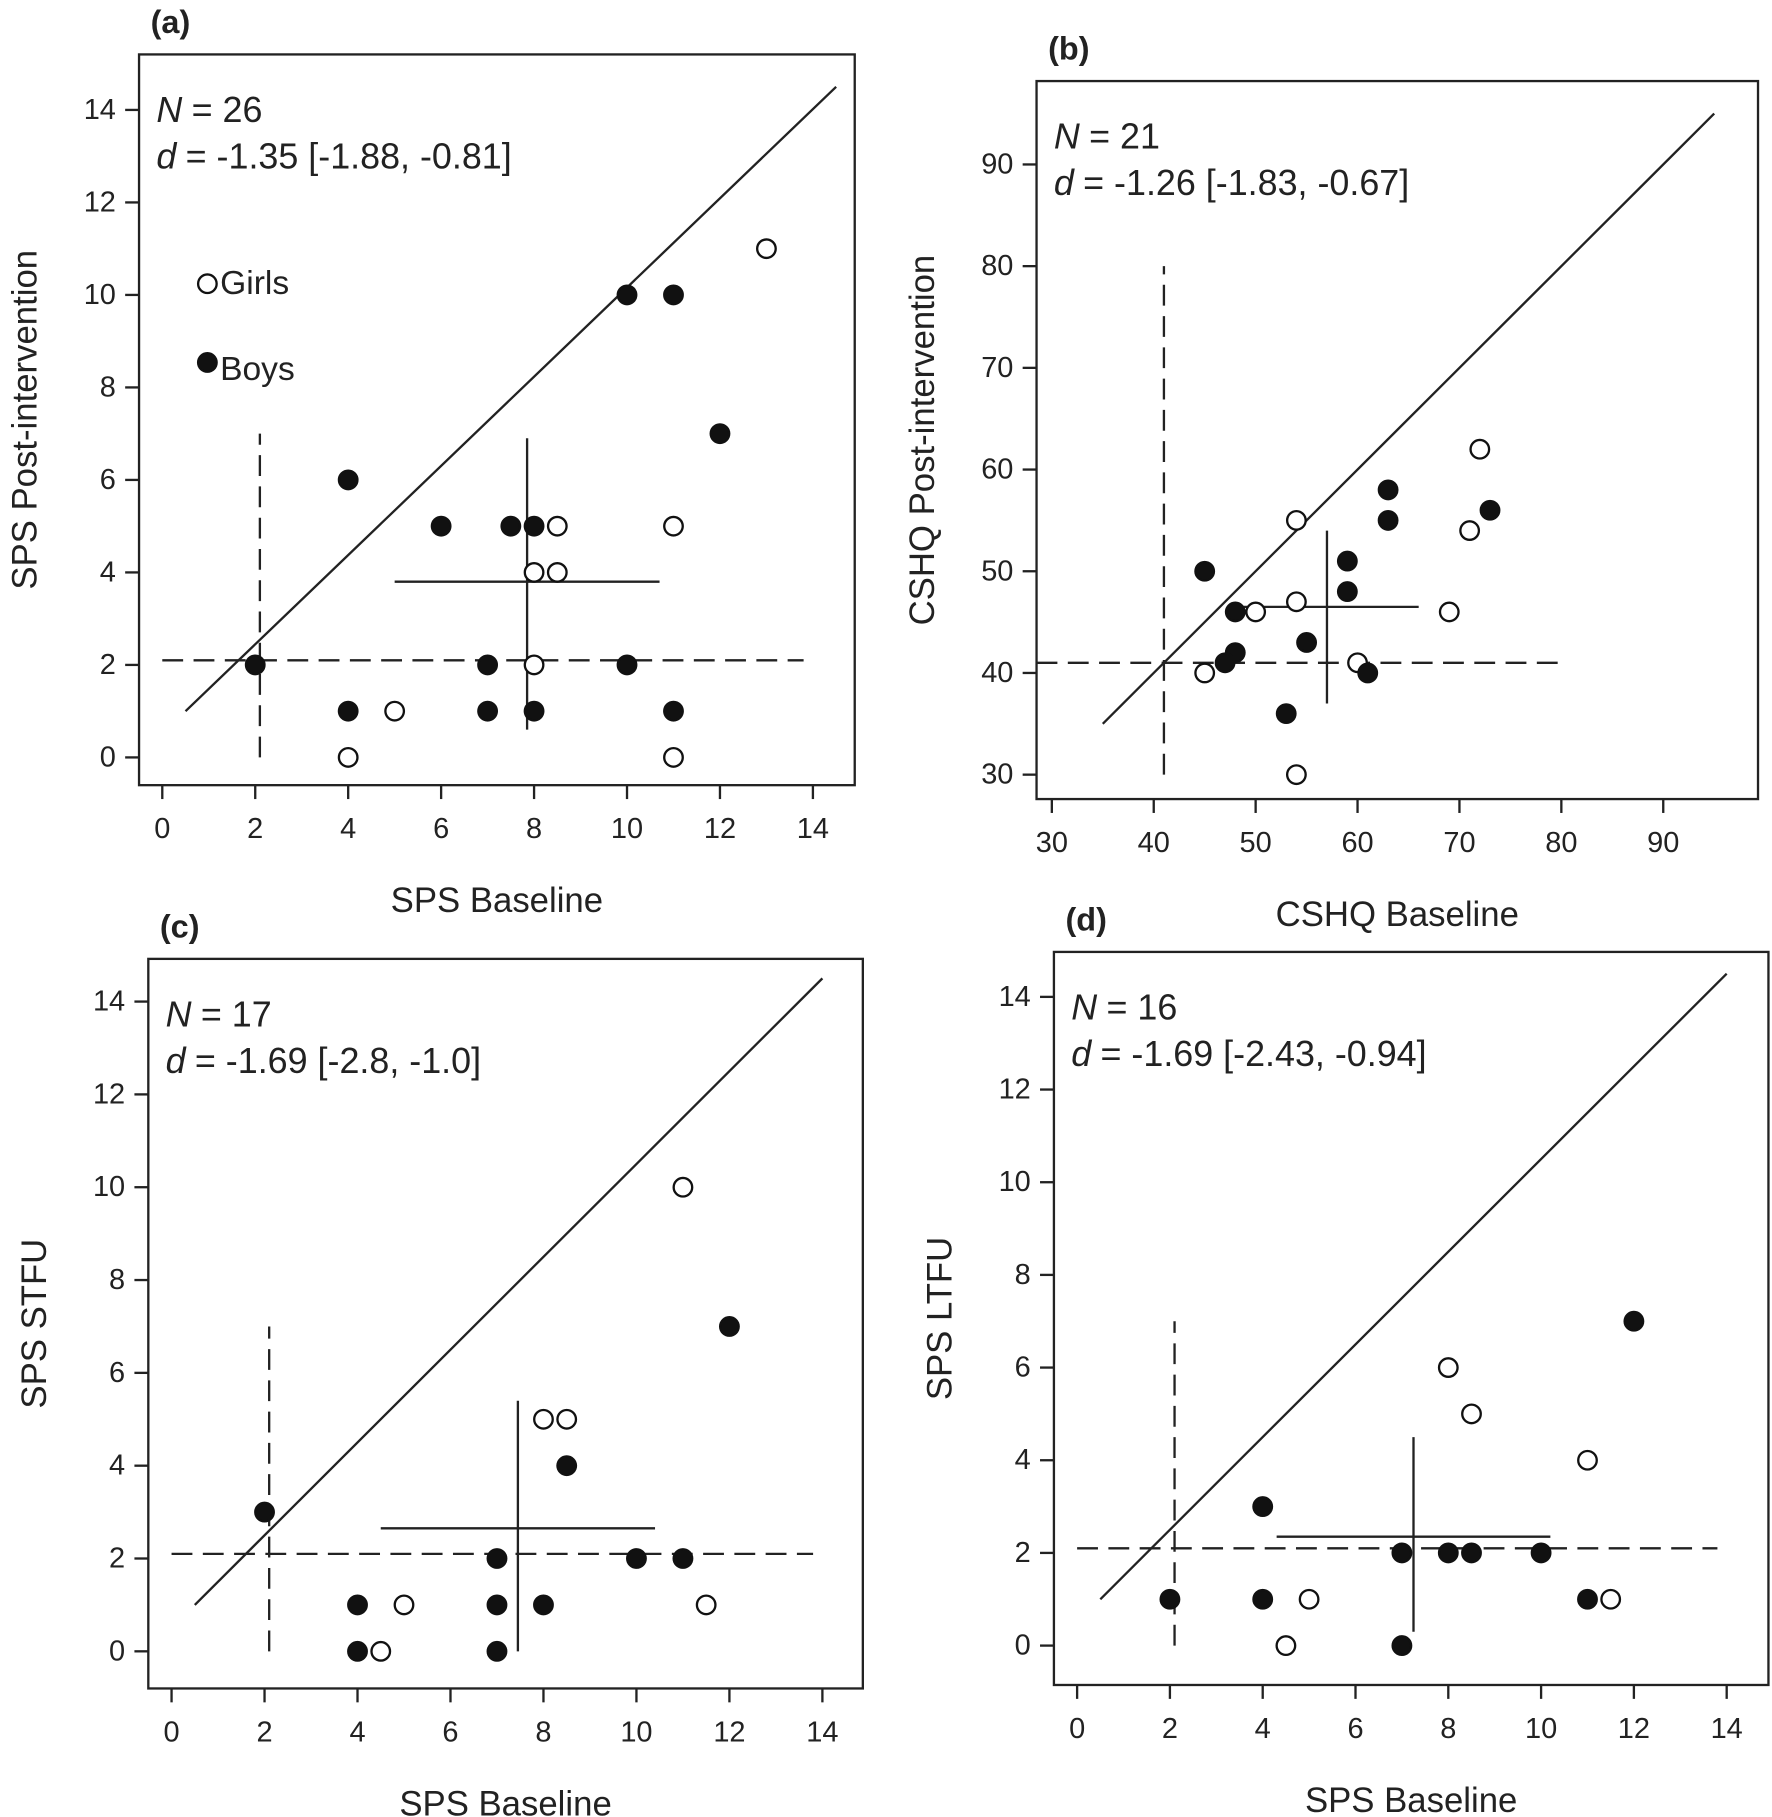  I want to click on stat-annotation: d = -1.69 [-2.43, -0.94], so click(1248, 1054).